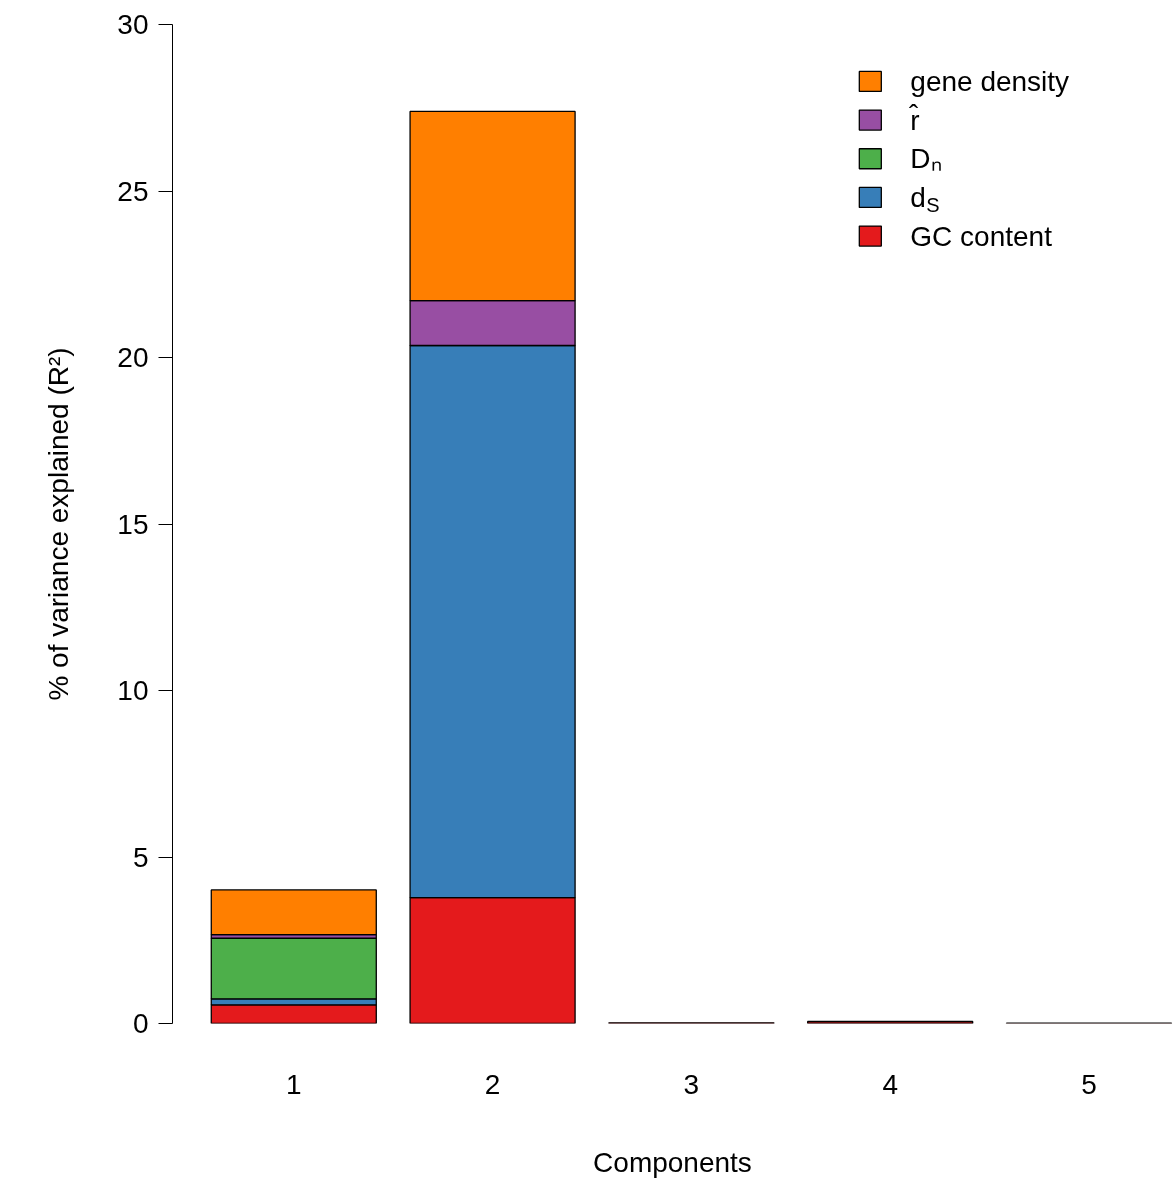 Image resolution: width=1176 pixels, height=1180 pixels. What do you see at coordinates (926, 159) in the screenshot?
I see `legend-label: Dₙ` at bounding box center [926, 159].